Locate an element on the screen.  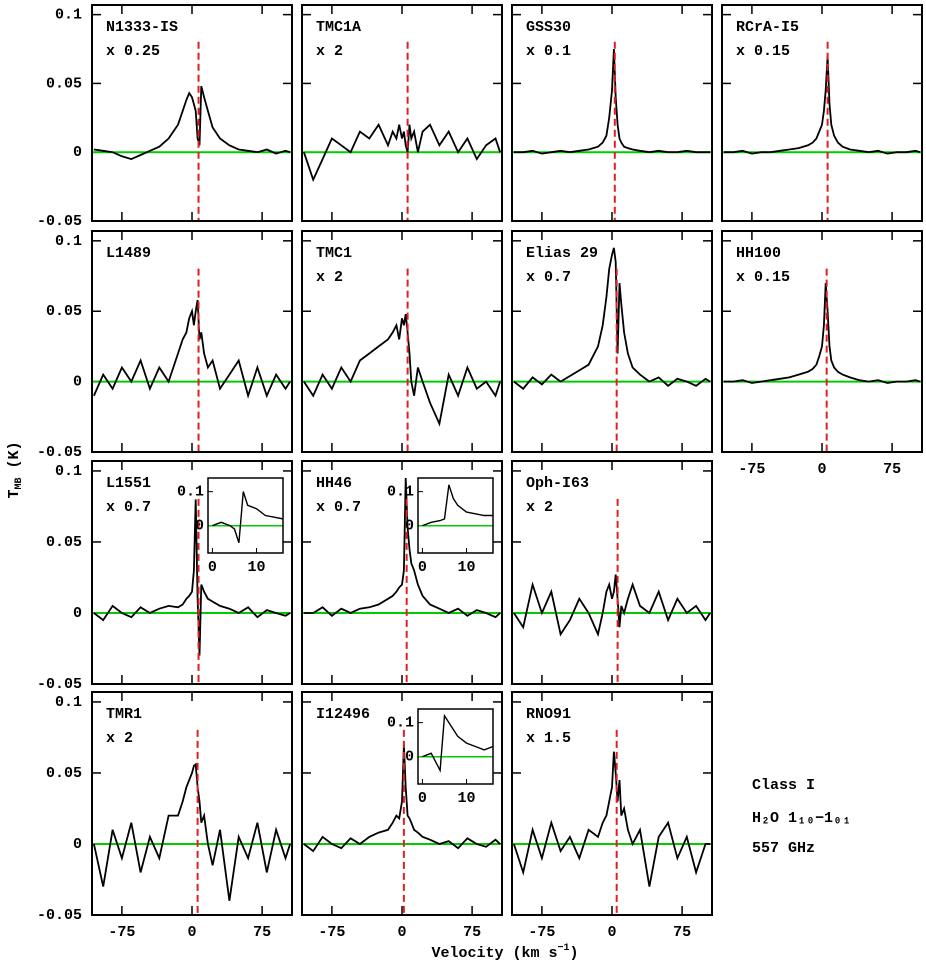
panel: -75 0 75 I12496 0.1 0 0 10 is located at coordinates (402, 816).